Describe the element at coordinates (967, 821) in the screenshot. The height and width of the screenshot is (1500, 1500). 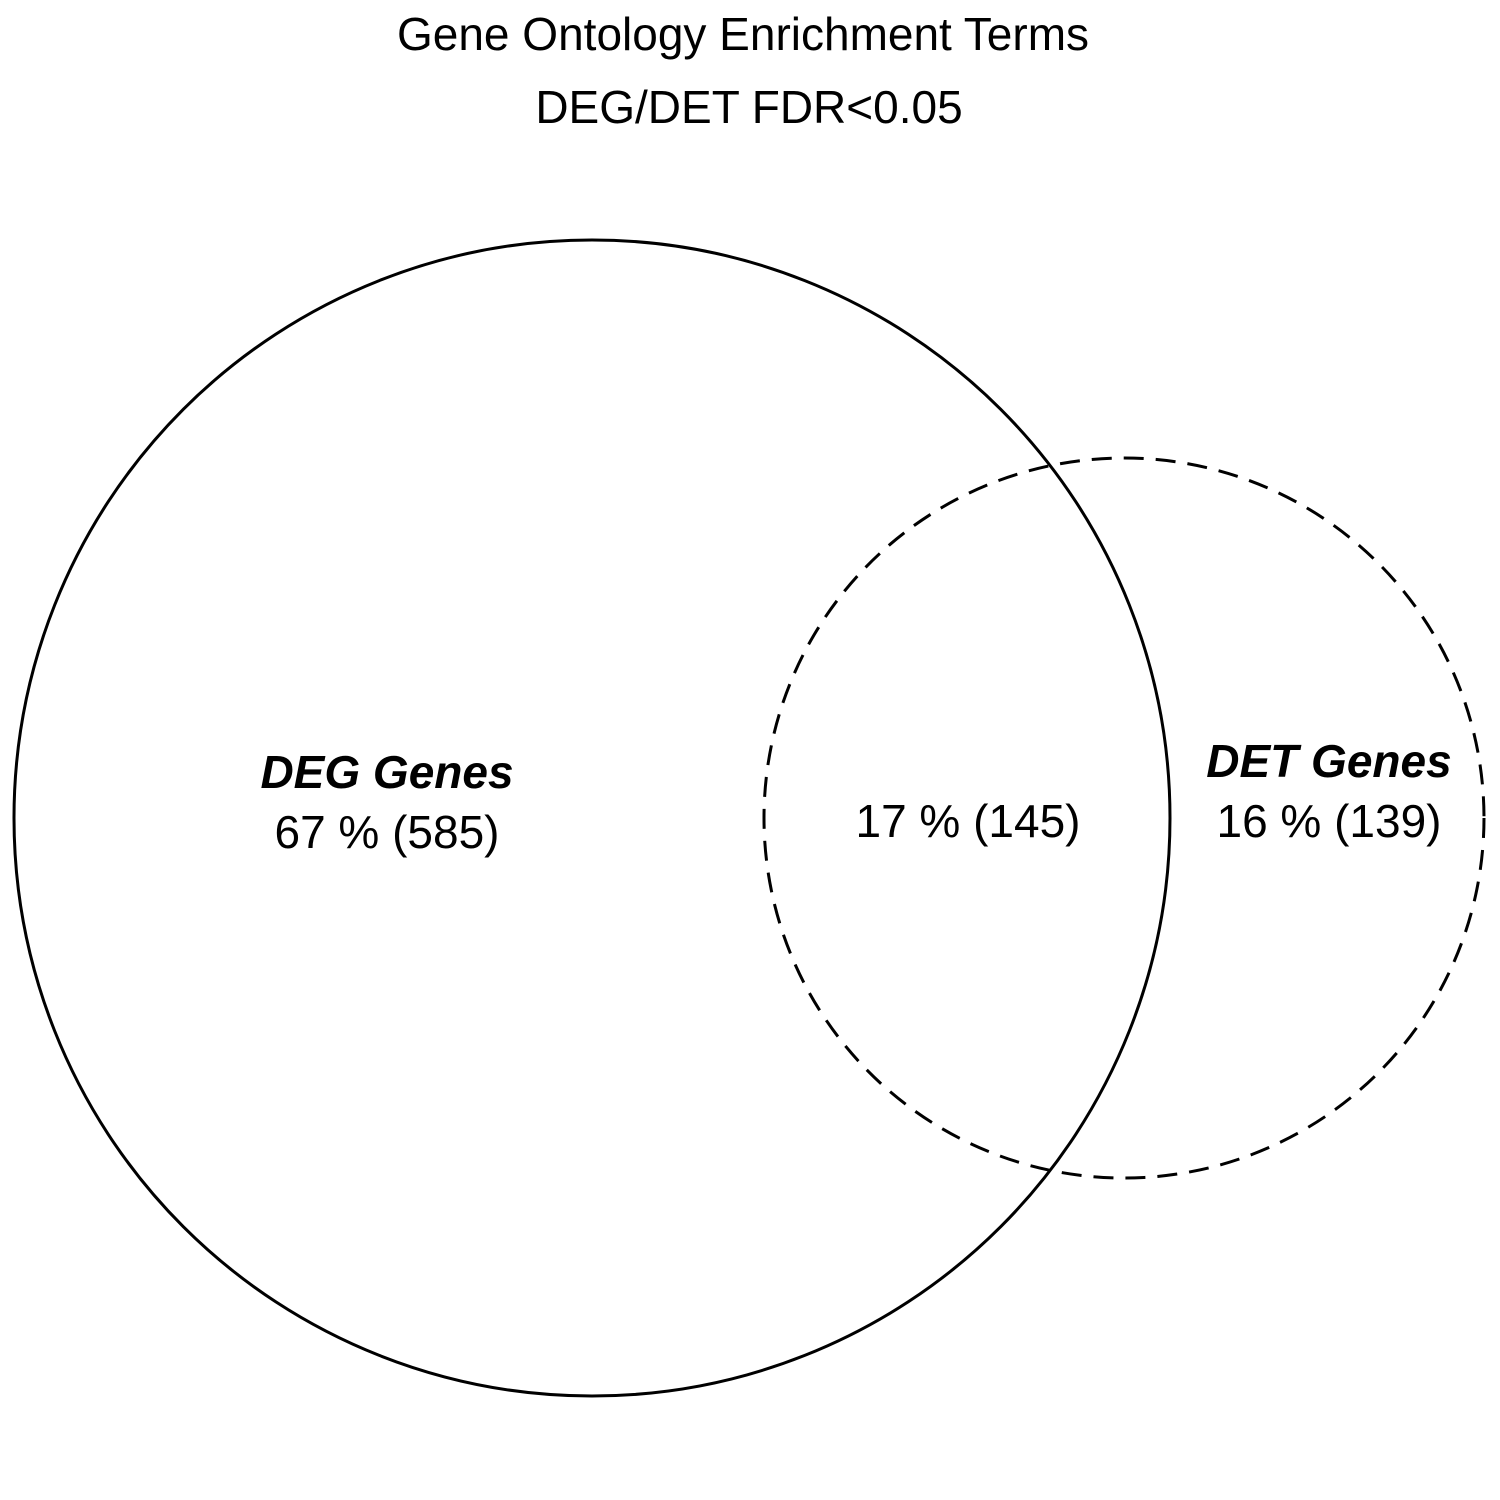
I see `overlap-region-label: 17 % (145)` at that location.